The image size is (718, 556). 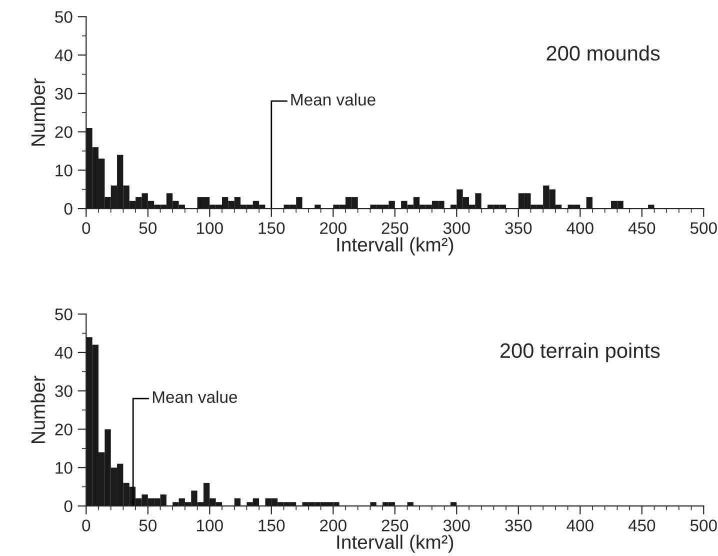 I want to click on annotation: 200 terrain points, so click(x=580, y=352).